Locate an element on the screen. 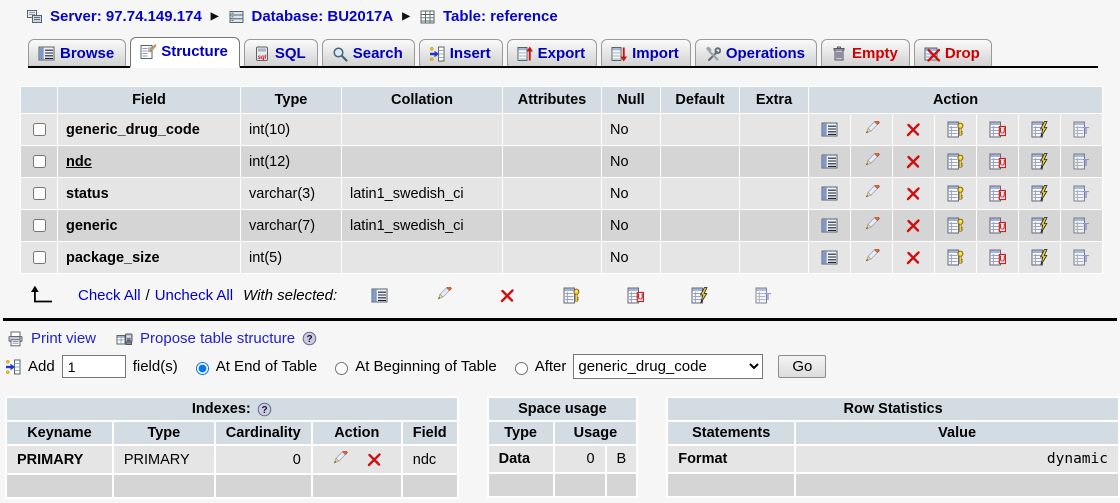 The height and width of the screenshot is (503, 1120). field-extra is located at coordinates (774, 193).